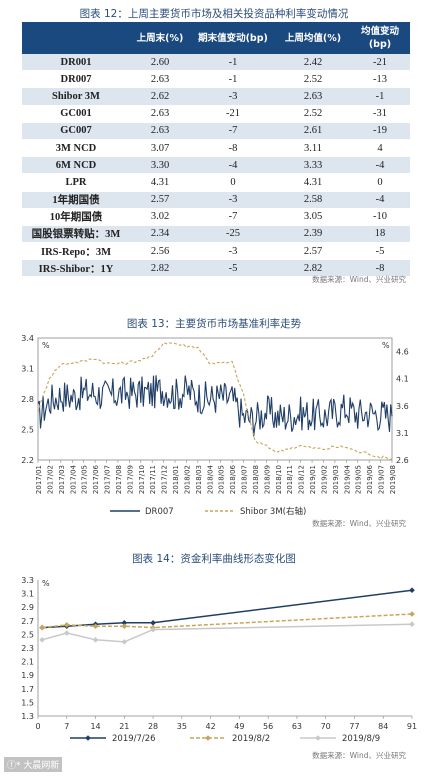 The image size is (428, 776). I want to click on x-tick-label: 2019/06, so click(370, 479).